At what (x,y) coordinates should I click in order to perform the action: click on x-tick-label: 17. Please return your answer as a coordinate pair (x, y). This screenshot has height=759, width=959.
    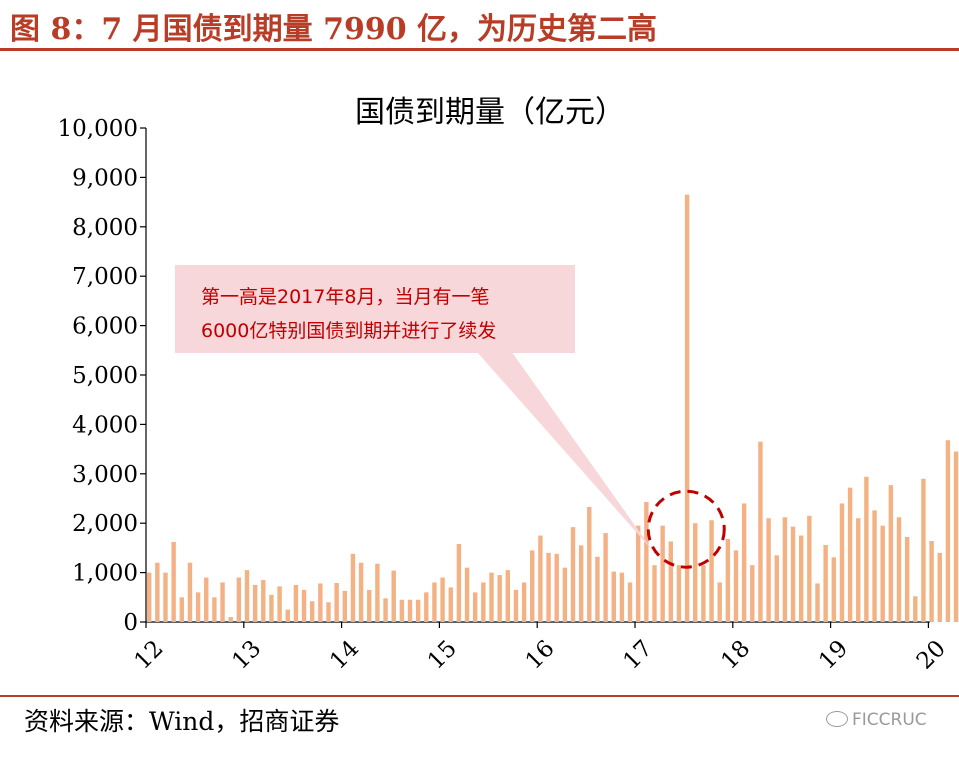
    Looking at the image, I should click on (638, 655).